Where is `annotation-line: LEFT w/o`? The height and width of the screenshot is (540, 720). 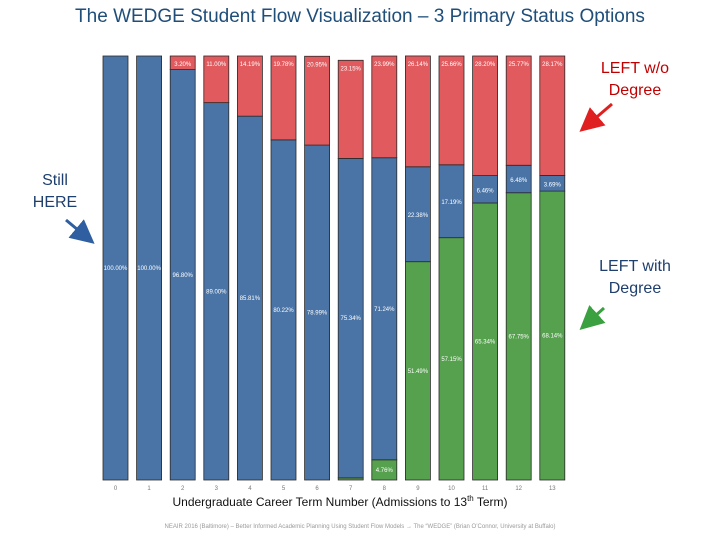
annotation-line: LEFT w/o is located at coordinates (635, 68).